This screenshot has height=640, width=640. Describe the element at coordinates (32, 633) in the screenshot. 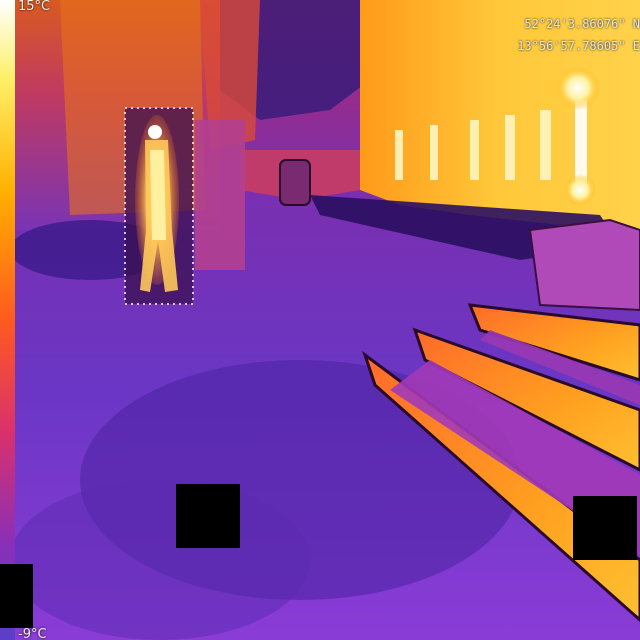

I see `temperature-min-label: -9°C` at that location.